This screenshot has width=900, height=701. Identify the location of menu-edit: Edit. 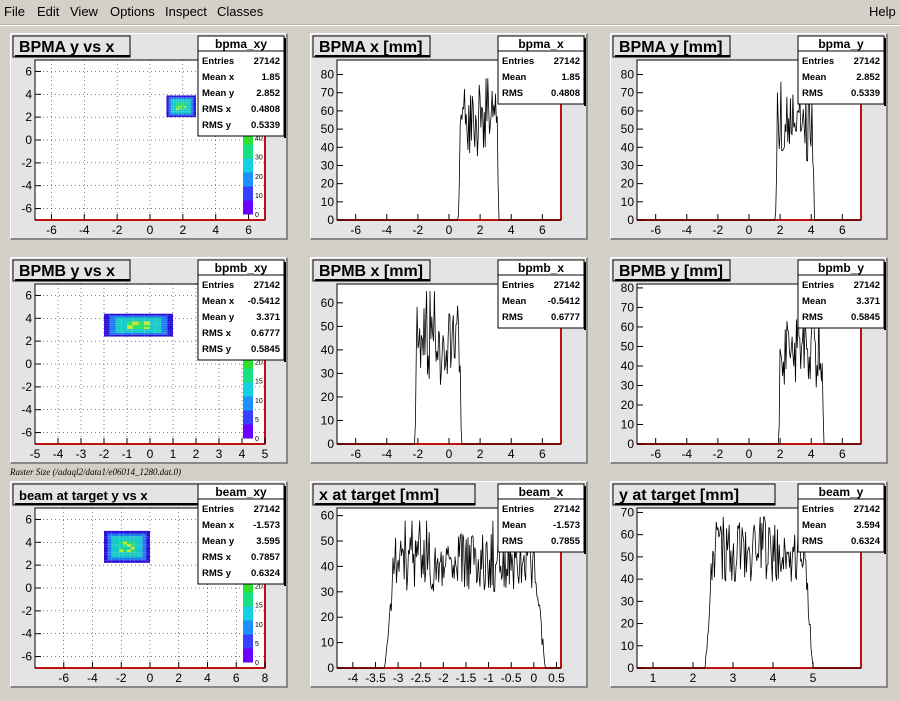
(48, 11).